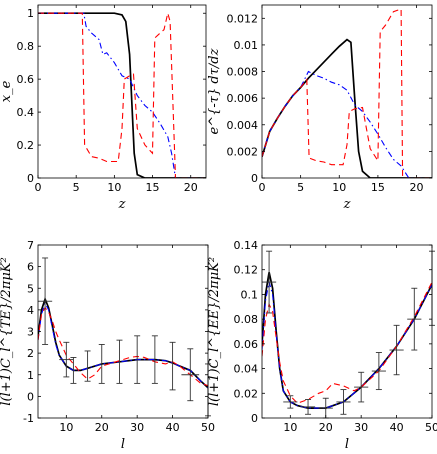  Describe the element at coordinates (26, 145) in the screenshot. I see `y-tick-label: 0.2` at that location.